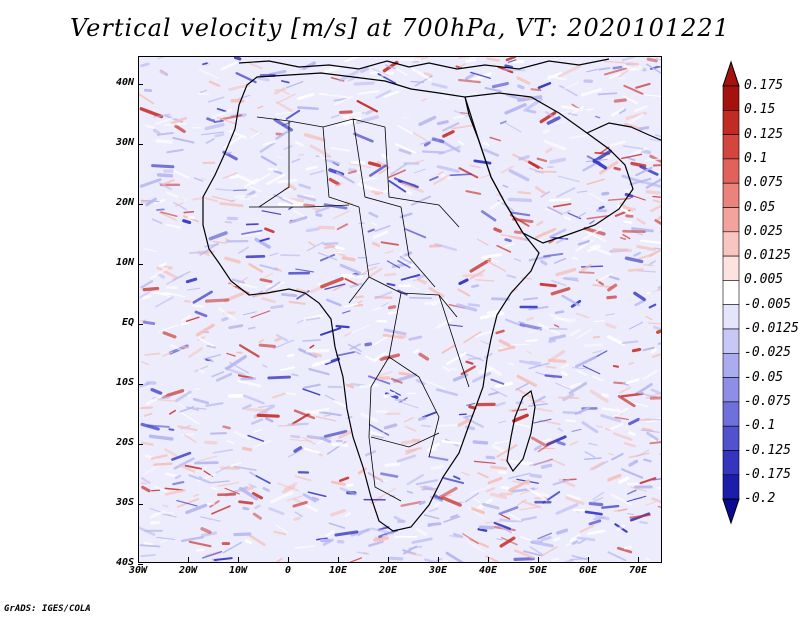 The width and height of the screenshot is (800, 618). What do you see at coordinates (124, 142) in the screenshot?
I see `lat-label: 30N` at bounding box center [124, 142].